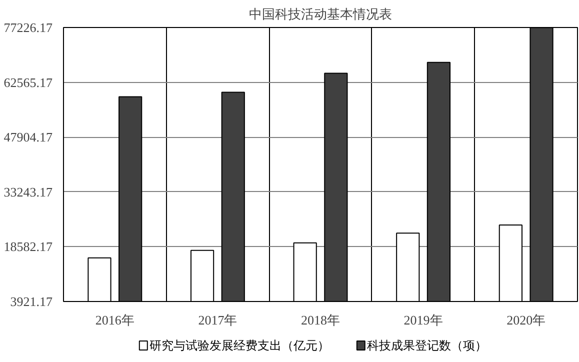 This screenshot has height=362, width=579. I want to click on legend-label: 研究与试验发展经费支出（亿元）, so click(240, 345).